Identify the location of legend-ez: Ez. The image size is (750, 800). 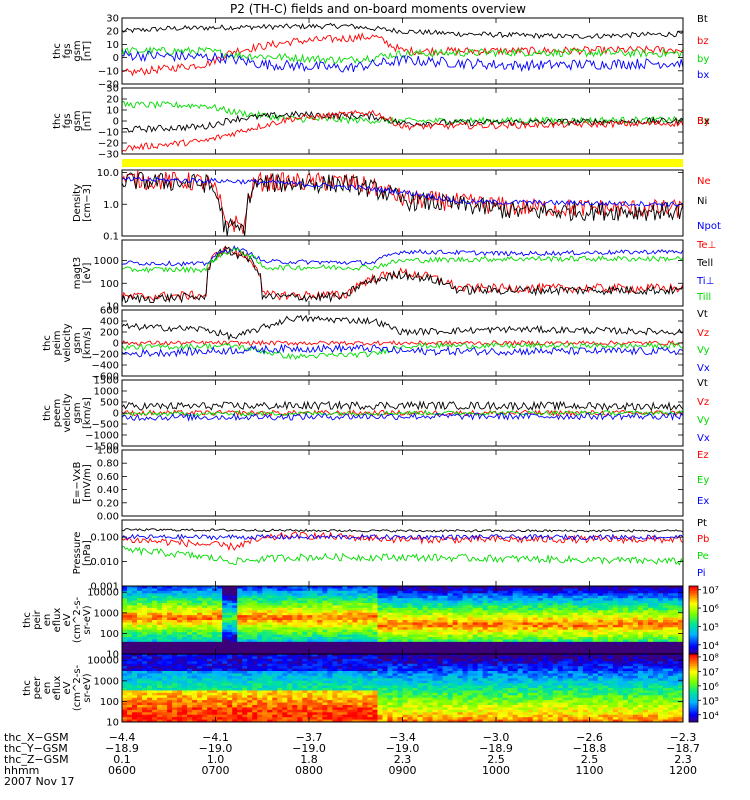
(703, 455).